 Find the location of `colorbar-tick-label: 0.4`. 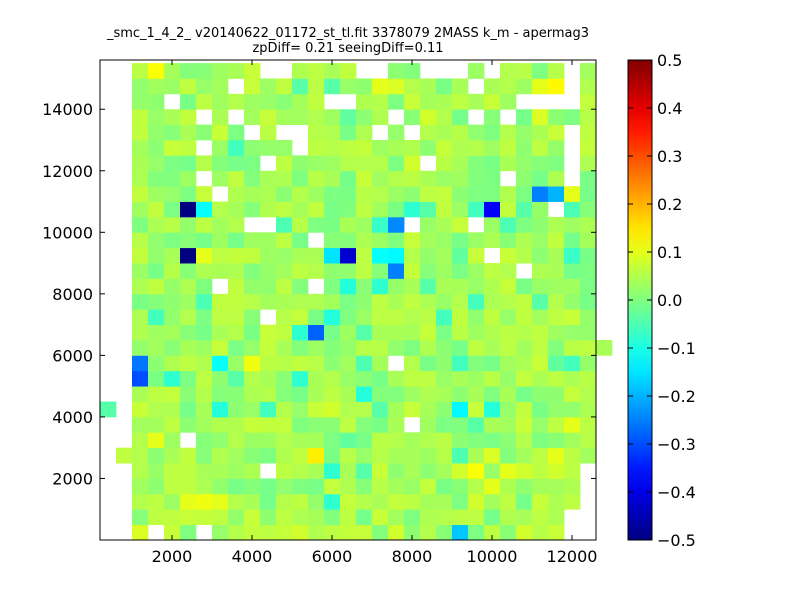

colorbar-tick-label: 0.4 is located at coordinates (669, 108).